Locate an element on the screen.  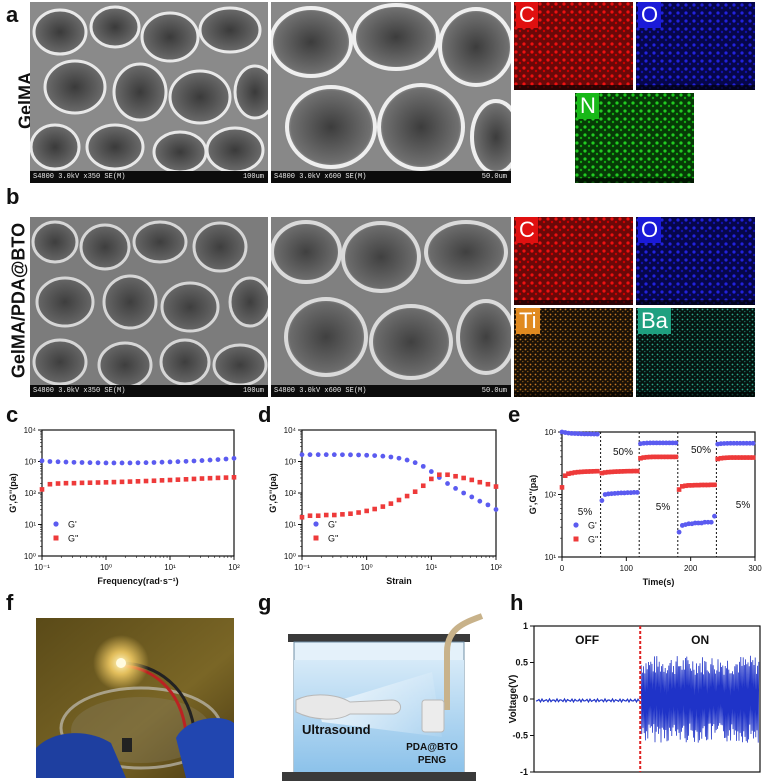
y-tick-label: 10² is located at coordinates (290, 493).